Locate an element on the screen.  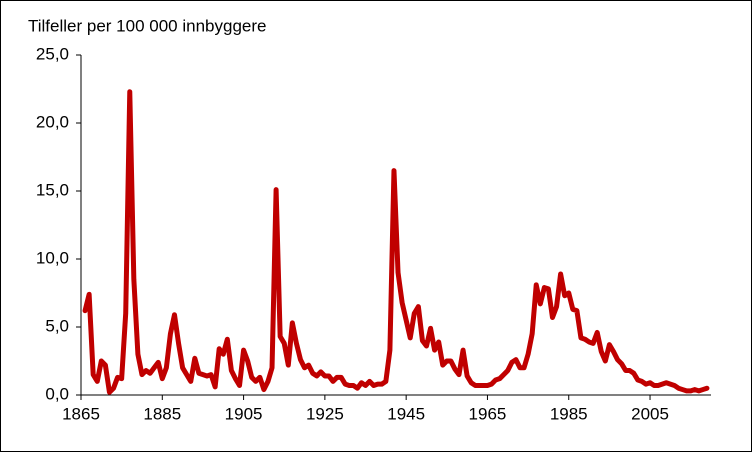
y-tick-label: 20,0 is located at coordinates (52, 121).